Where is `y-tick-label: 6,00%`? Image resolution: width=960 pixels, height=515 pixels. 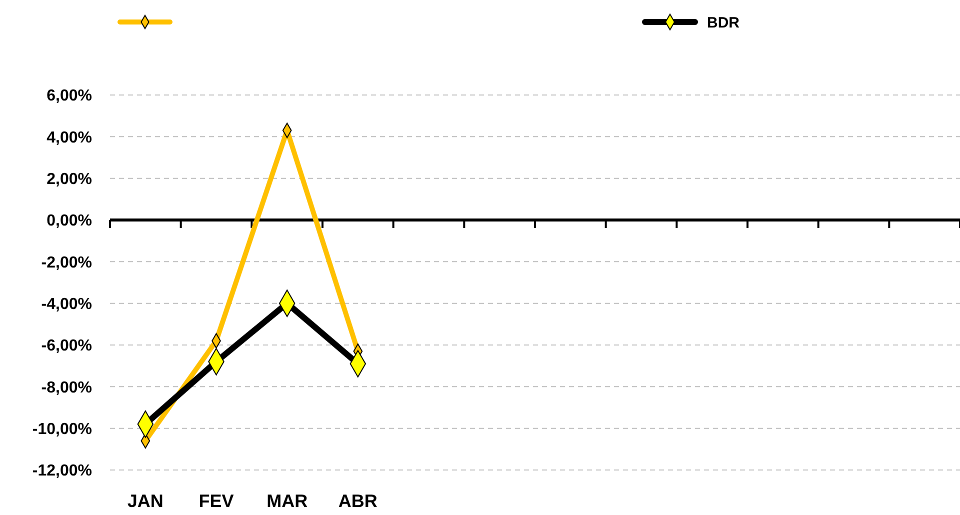
y-tick-label: 6,00% is located at coordinates (69, 96).